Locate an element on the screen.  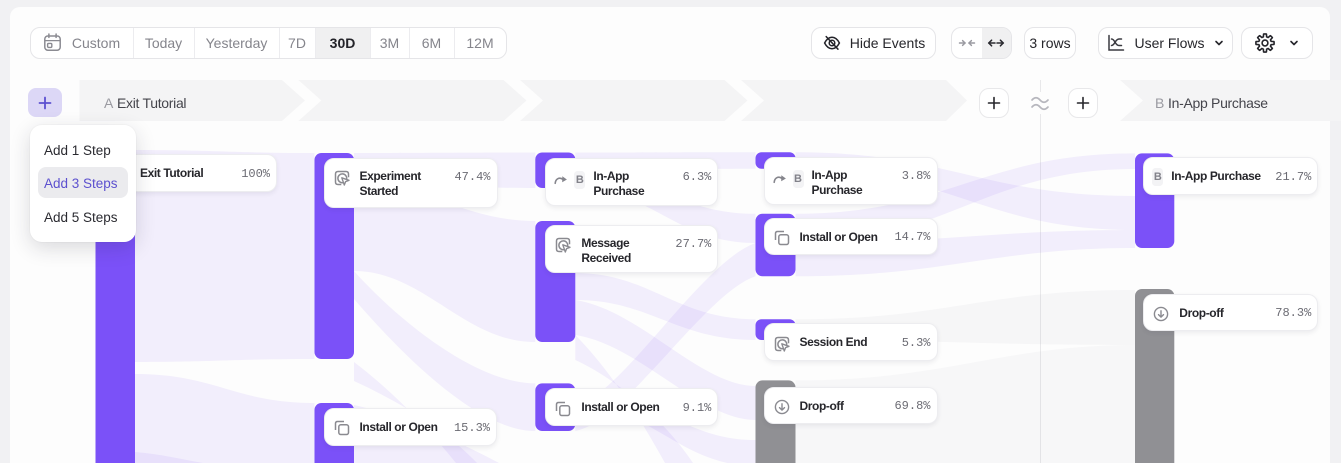
svg-text: B is located at coordinates (1159, 103).